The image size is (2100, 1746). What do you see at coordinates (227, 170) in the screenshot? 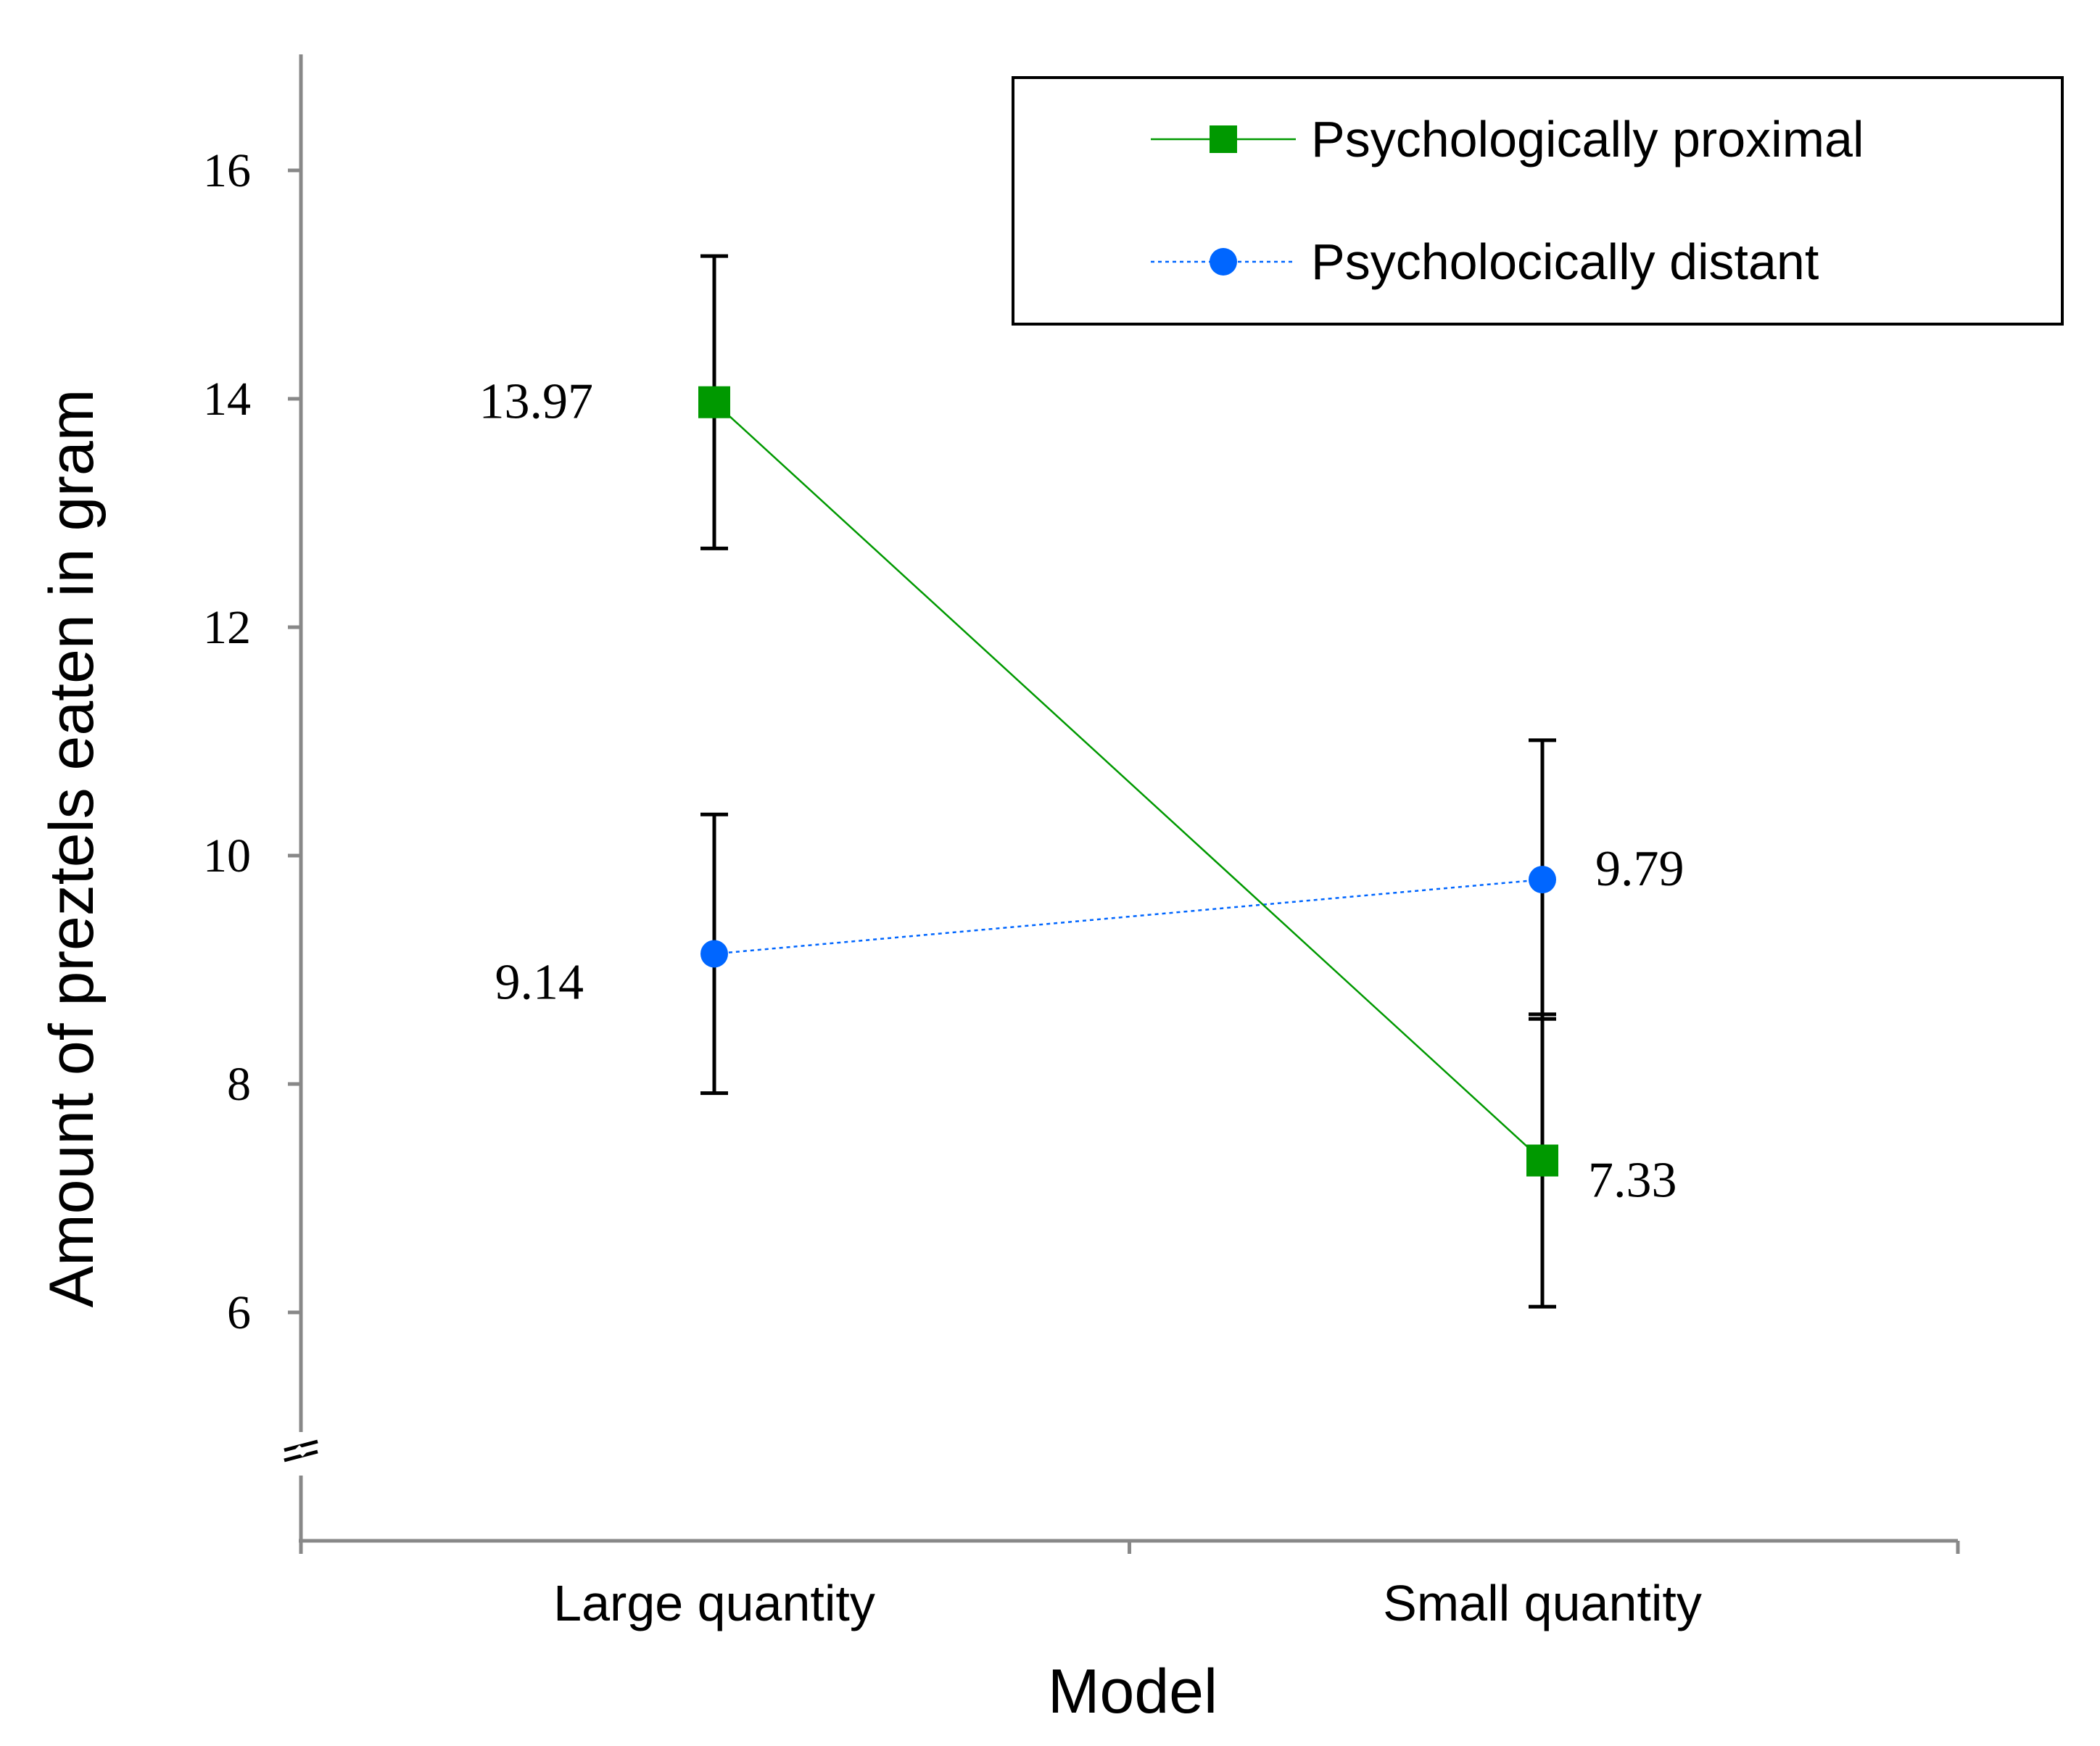
I see `y-tick-label-16: 16` at bounding box center [227, 170].